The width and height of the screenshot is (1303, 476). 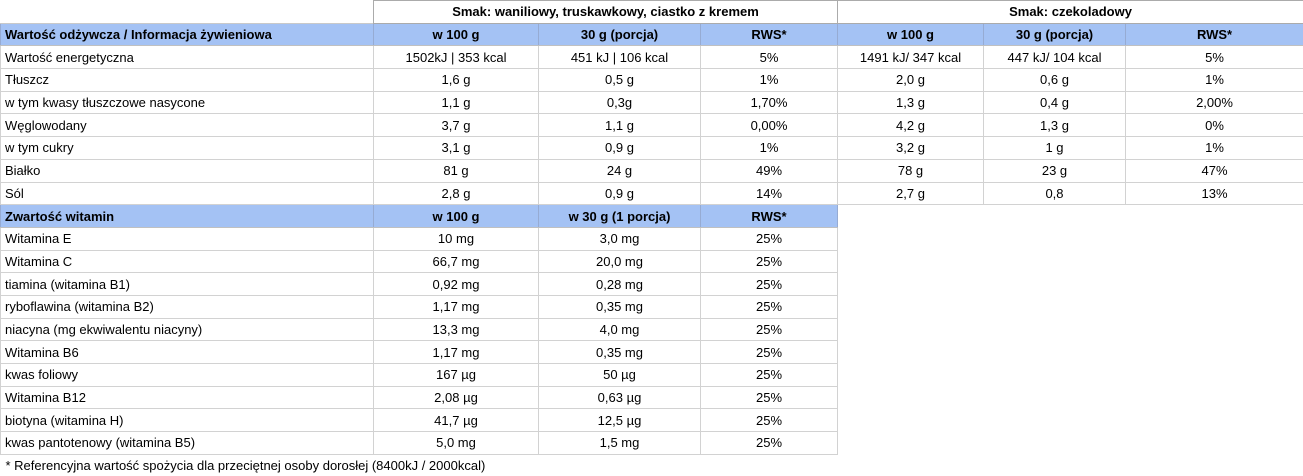 What do you see at coordinates (456, 216) in the screenshot?
I see `vitamin-column-header-per100: w 100 g` at bounding box center [456, 216].